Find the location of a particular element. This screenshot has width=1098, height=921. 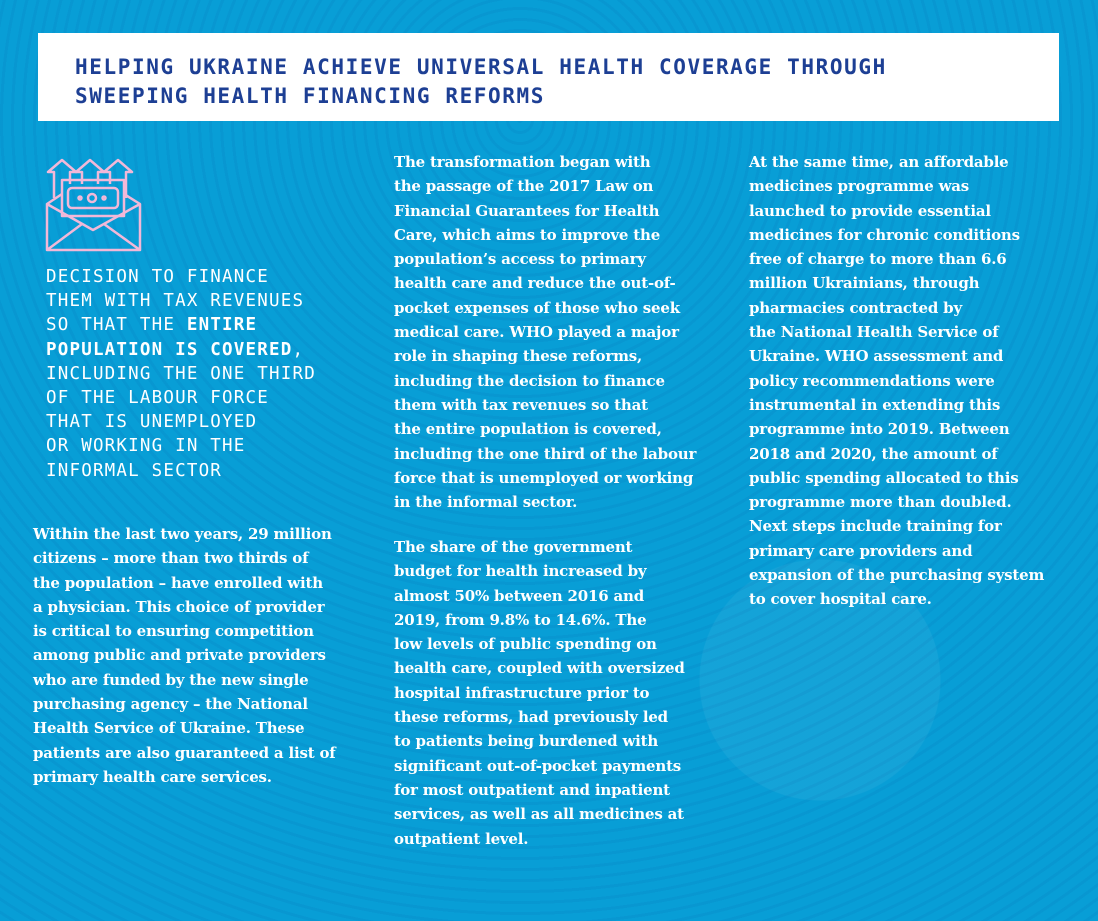

text-line: medical care. WHO played a major is located at coordinates (536, 332).